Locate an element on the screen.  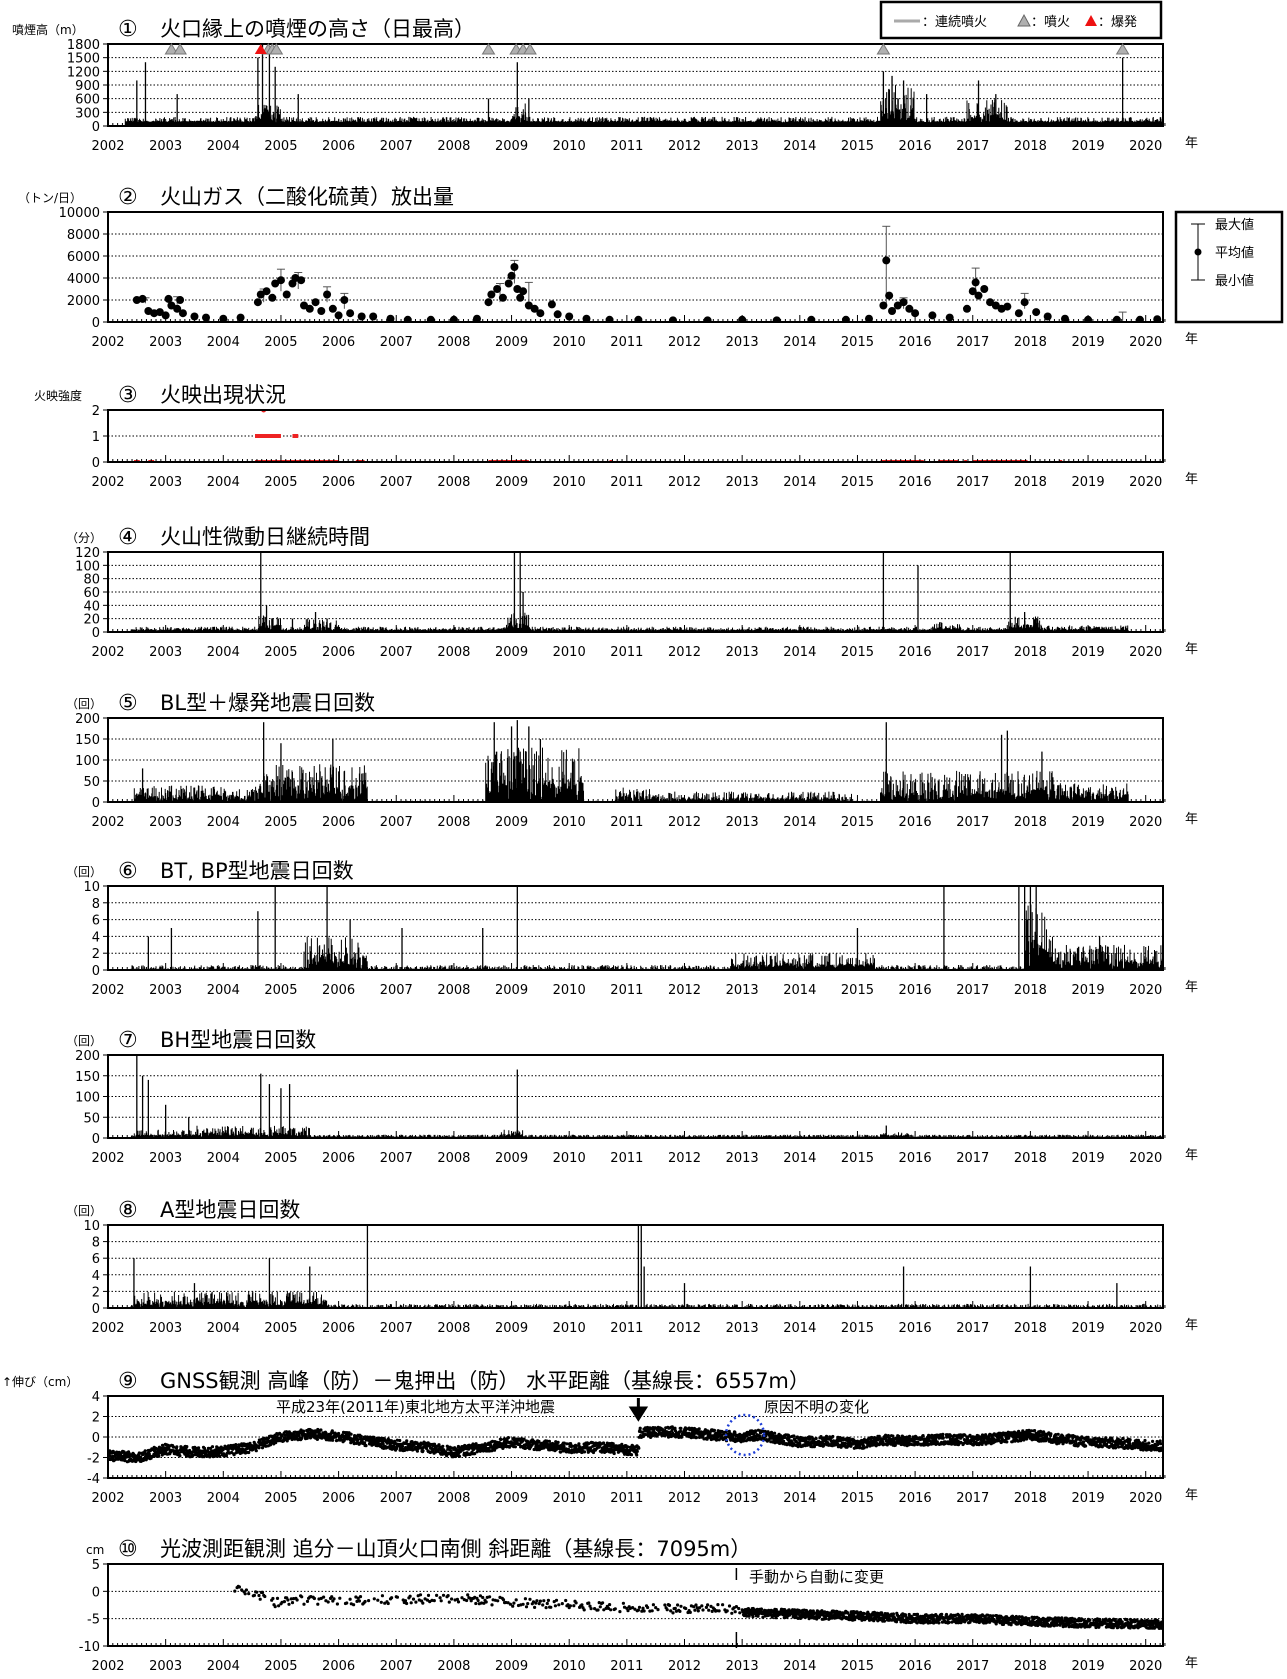
y-tick-label: 5 is located at coordinates (96, 1565).